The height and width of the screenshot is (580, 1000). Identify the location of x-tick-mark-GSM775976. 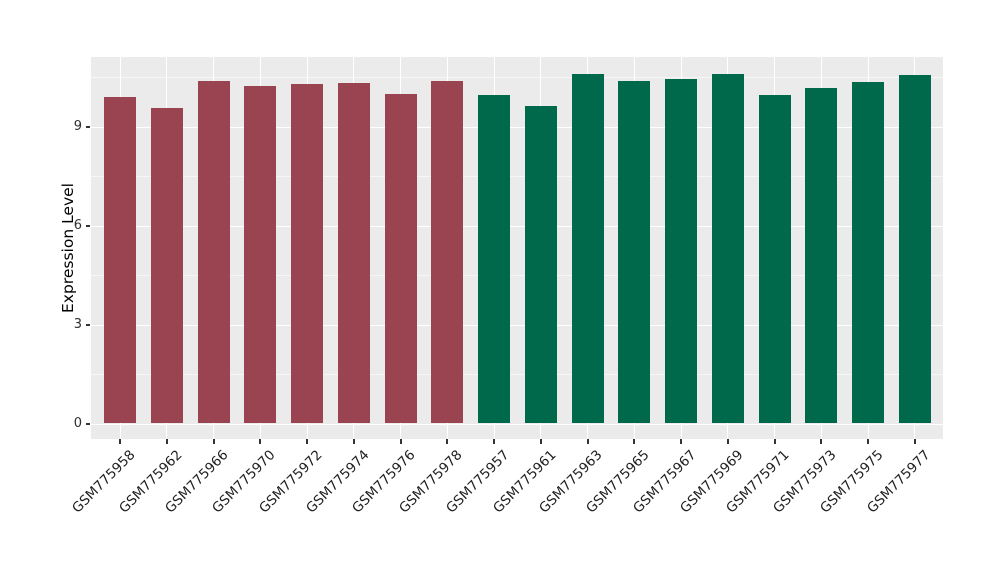
(400, 441).